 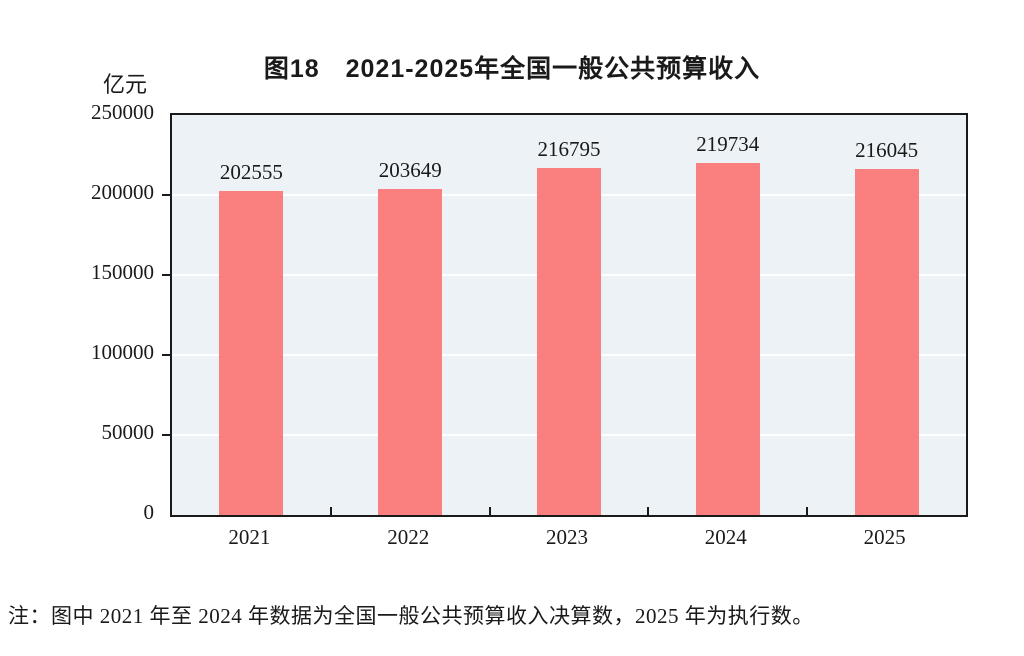 I want to click on y-tick-label: 250000, so click(x=122, y=112).